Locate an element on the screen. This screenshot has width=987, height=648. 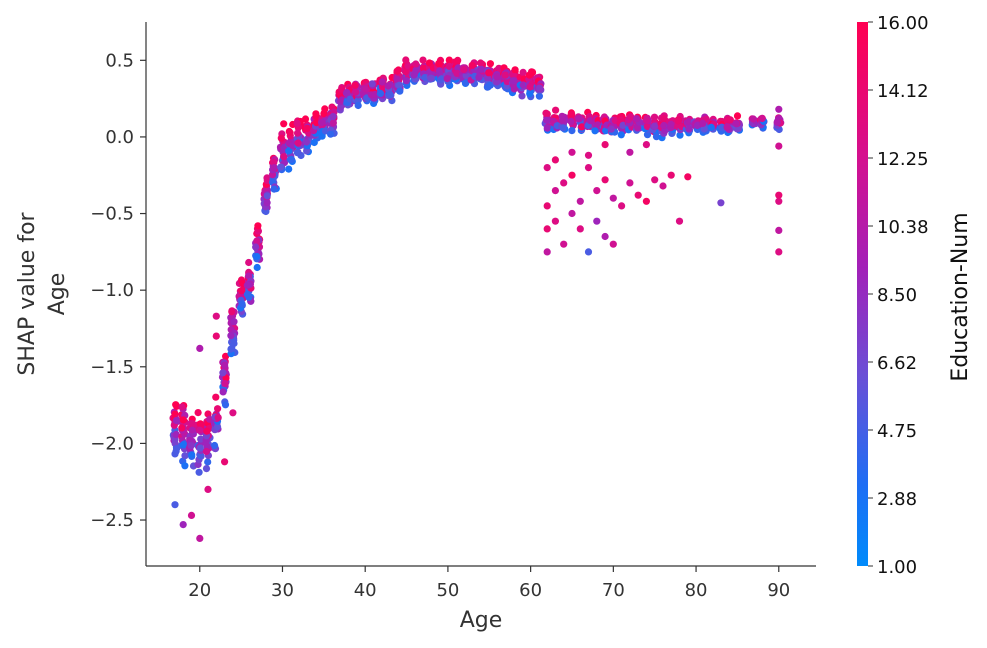
colorbar-tick-label: 2.88 is located at coordinates (897, 499).